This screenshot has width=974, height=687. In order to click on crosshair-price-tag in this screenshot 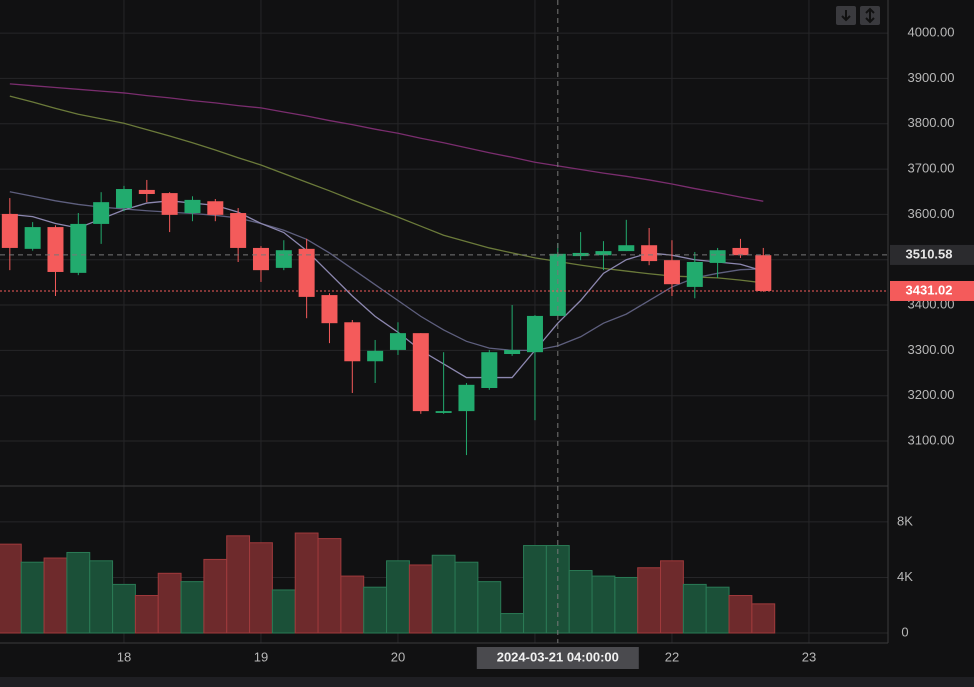, I will do `click(932, 254)`.